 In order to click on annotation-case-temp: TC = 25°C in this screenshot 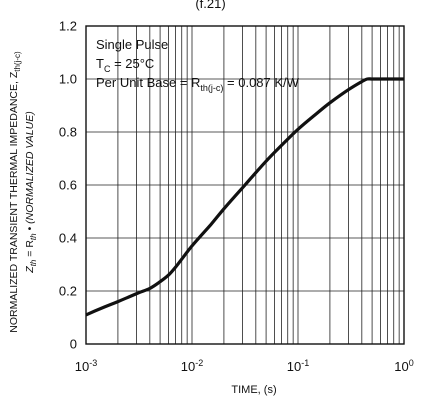, I will do `click(125, 65)`.